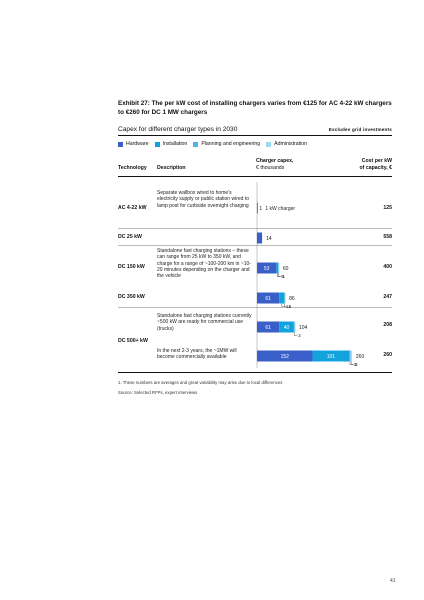 This screenshot has height=600, width=424. What do you see at coordinates (130, 237) in the screenshot?
I see `row-tech-dc25: DC 25 kW` at bounding box center [130, 237].